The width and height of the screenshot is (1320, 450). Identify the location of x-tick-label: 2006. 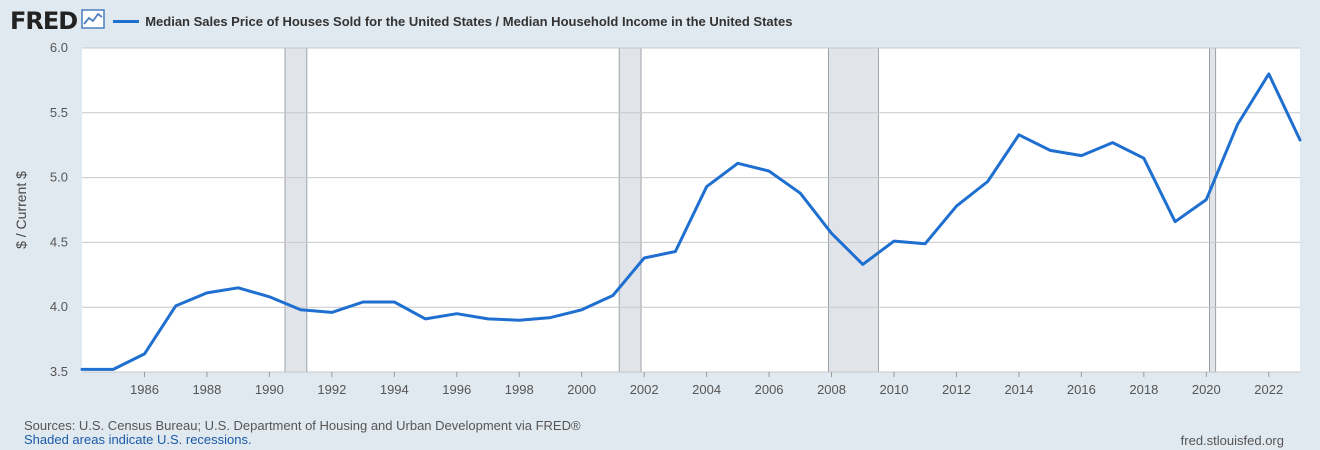
(769, 389).